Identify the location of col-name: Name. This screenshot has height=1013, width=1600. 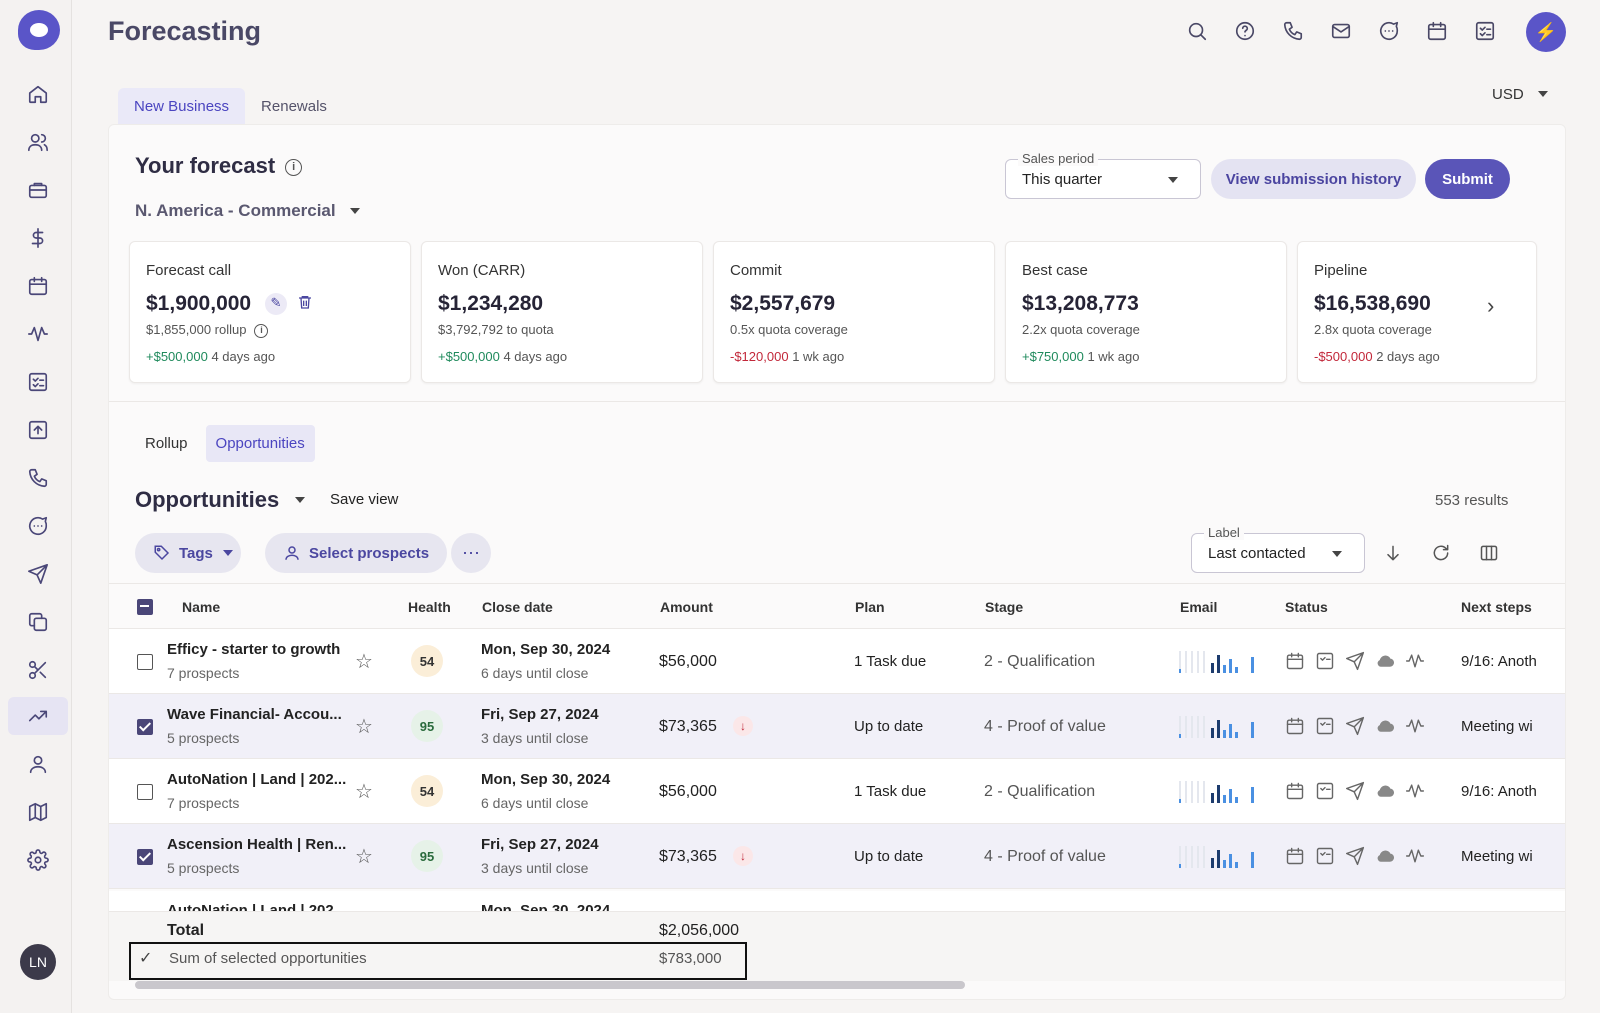
(201, 607).